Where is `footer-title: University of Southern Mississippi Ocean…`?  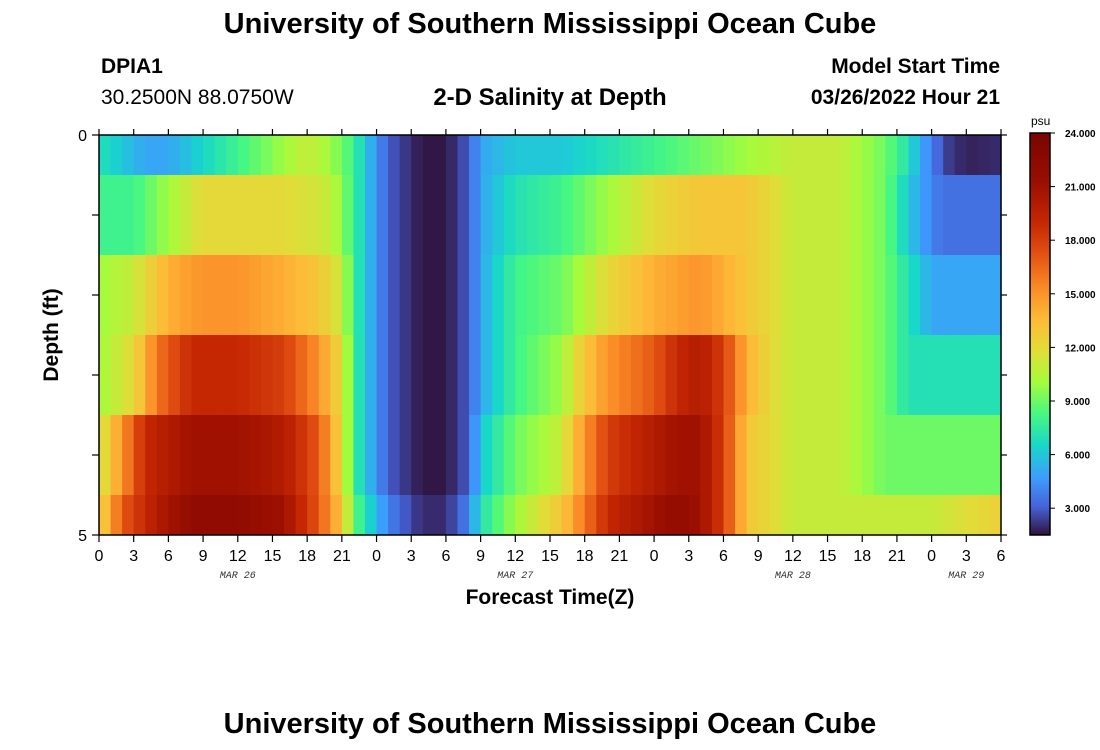
footer-title: University of Southern Mississippi Ocean… is located at coordinates (550, 724).